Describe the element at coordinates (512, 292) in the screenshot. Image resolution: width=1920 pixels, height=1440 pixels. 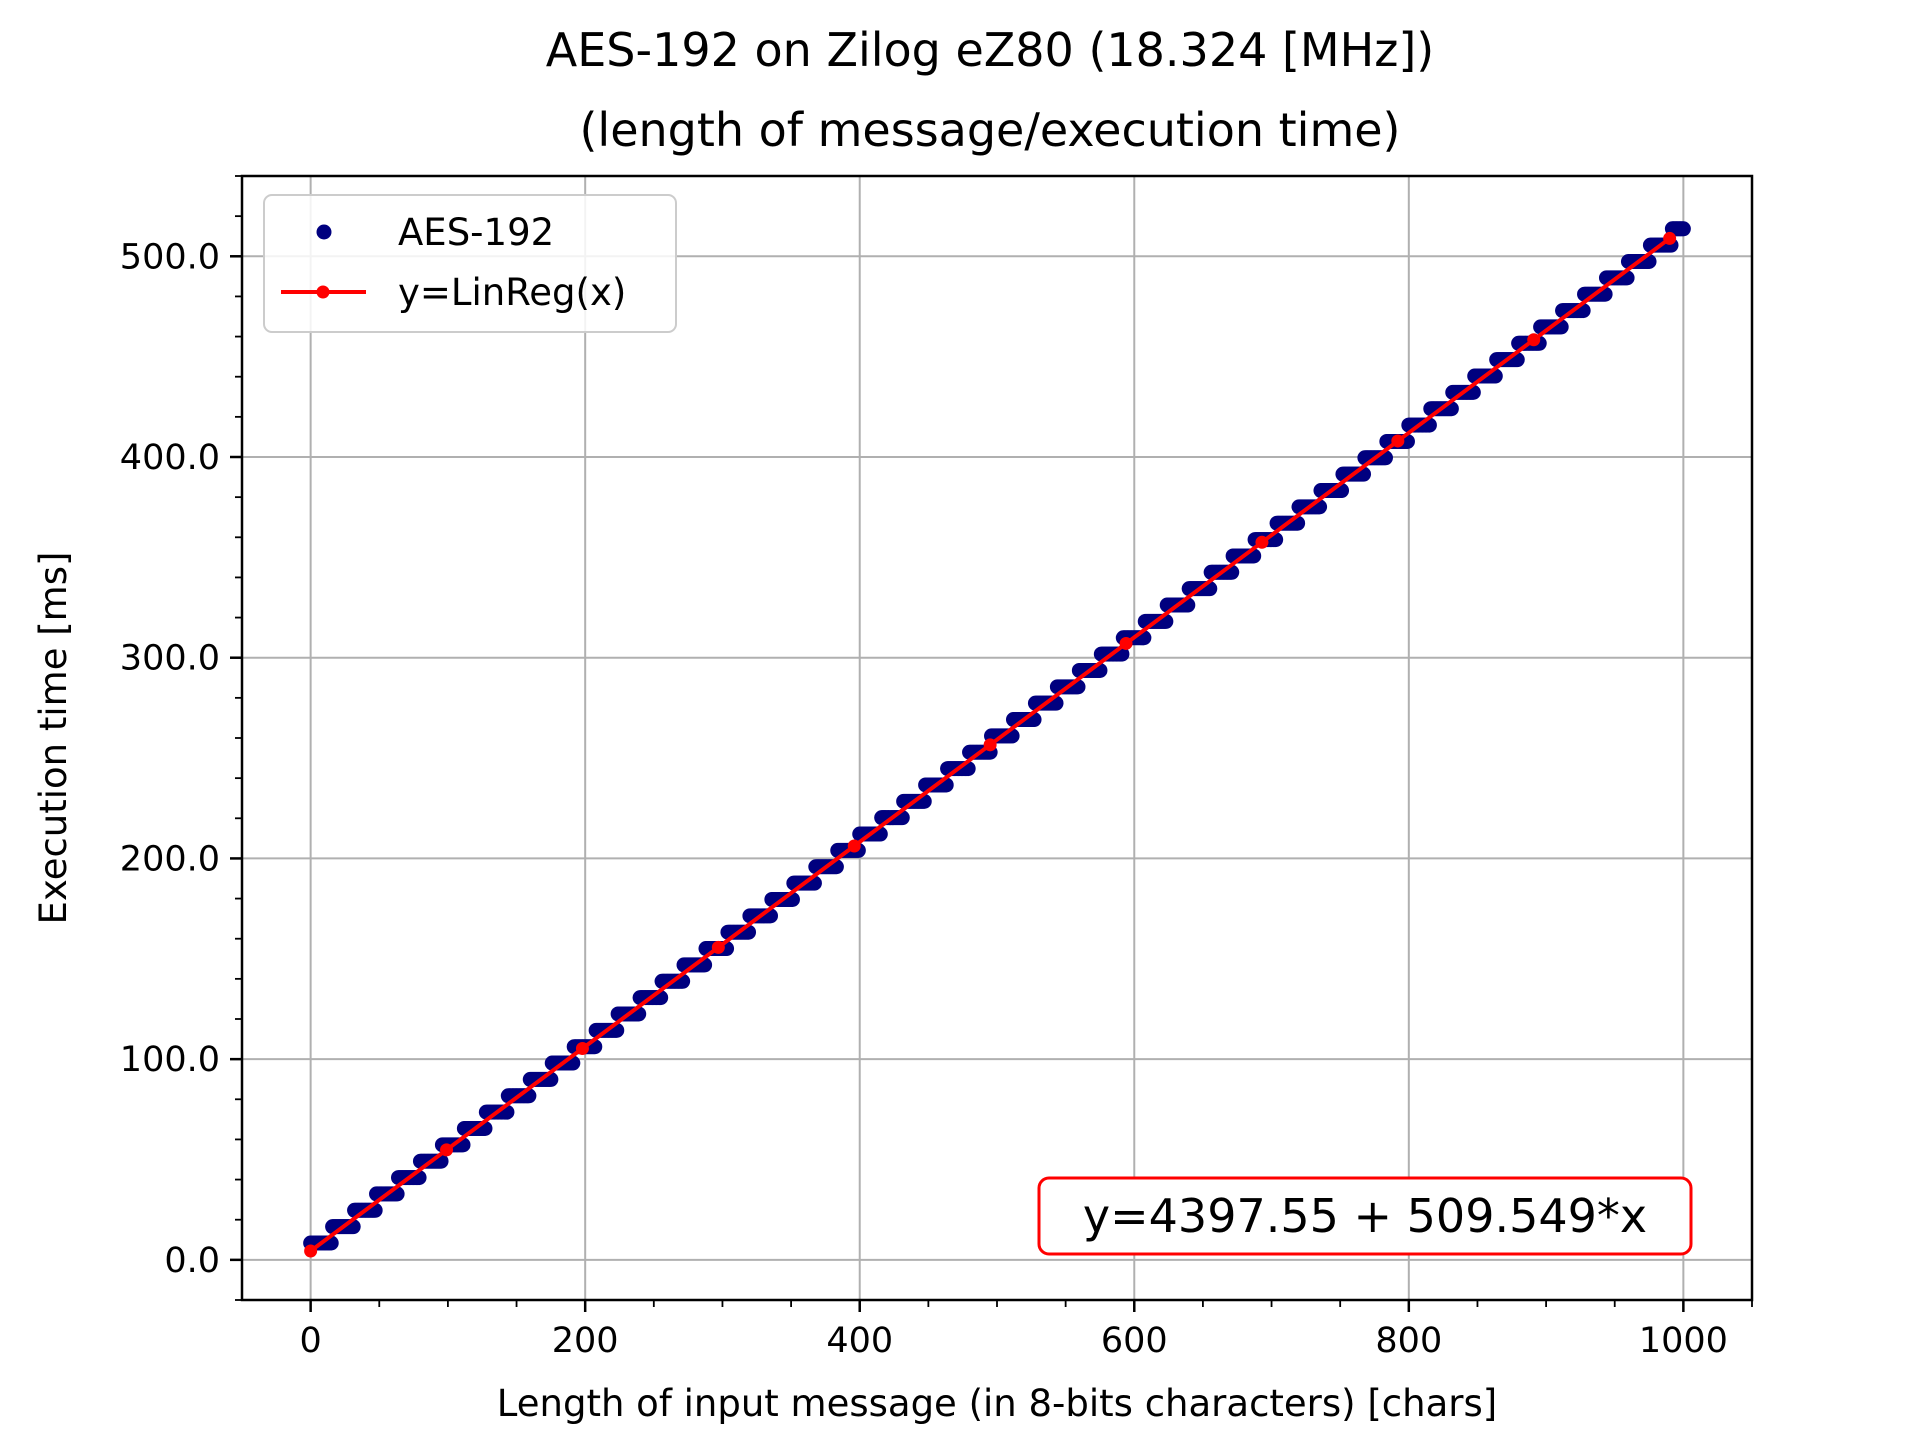
I see `legend-label-linreg: y=LinReg(x)` at that location.